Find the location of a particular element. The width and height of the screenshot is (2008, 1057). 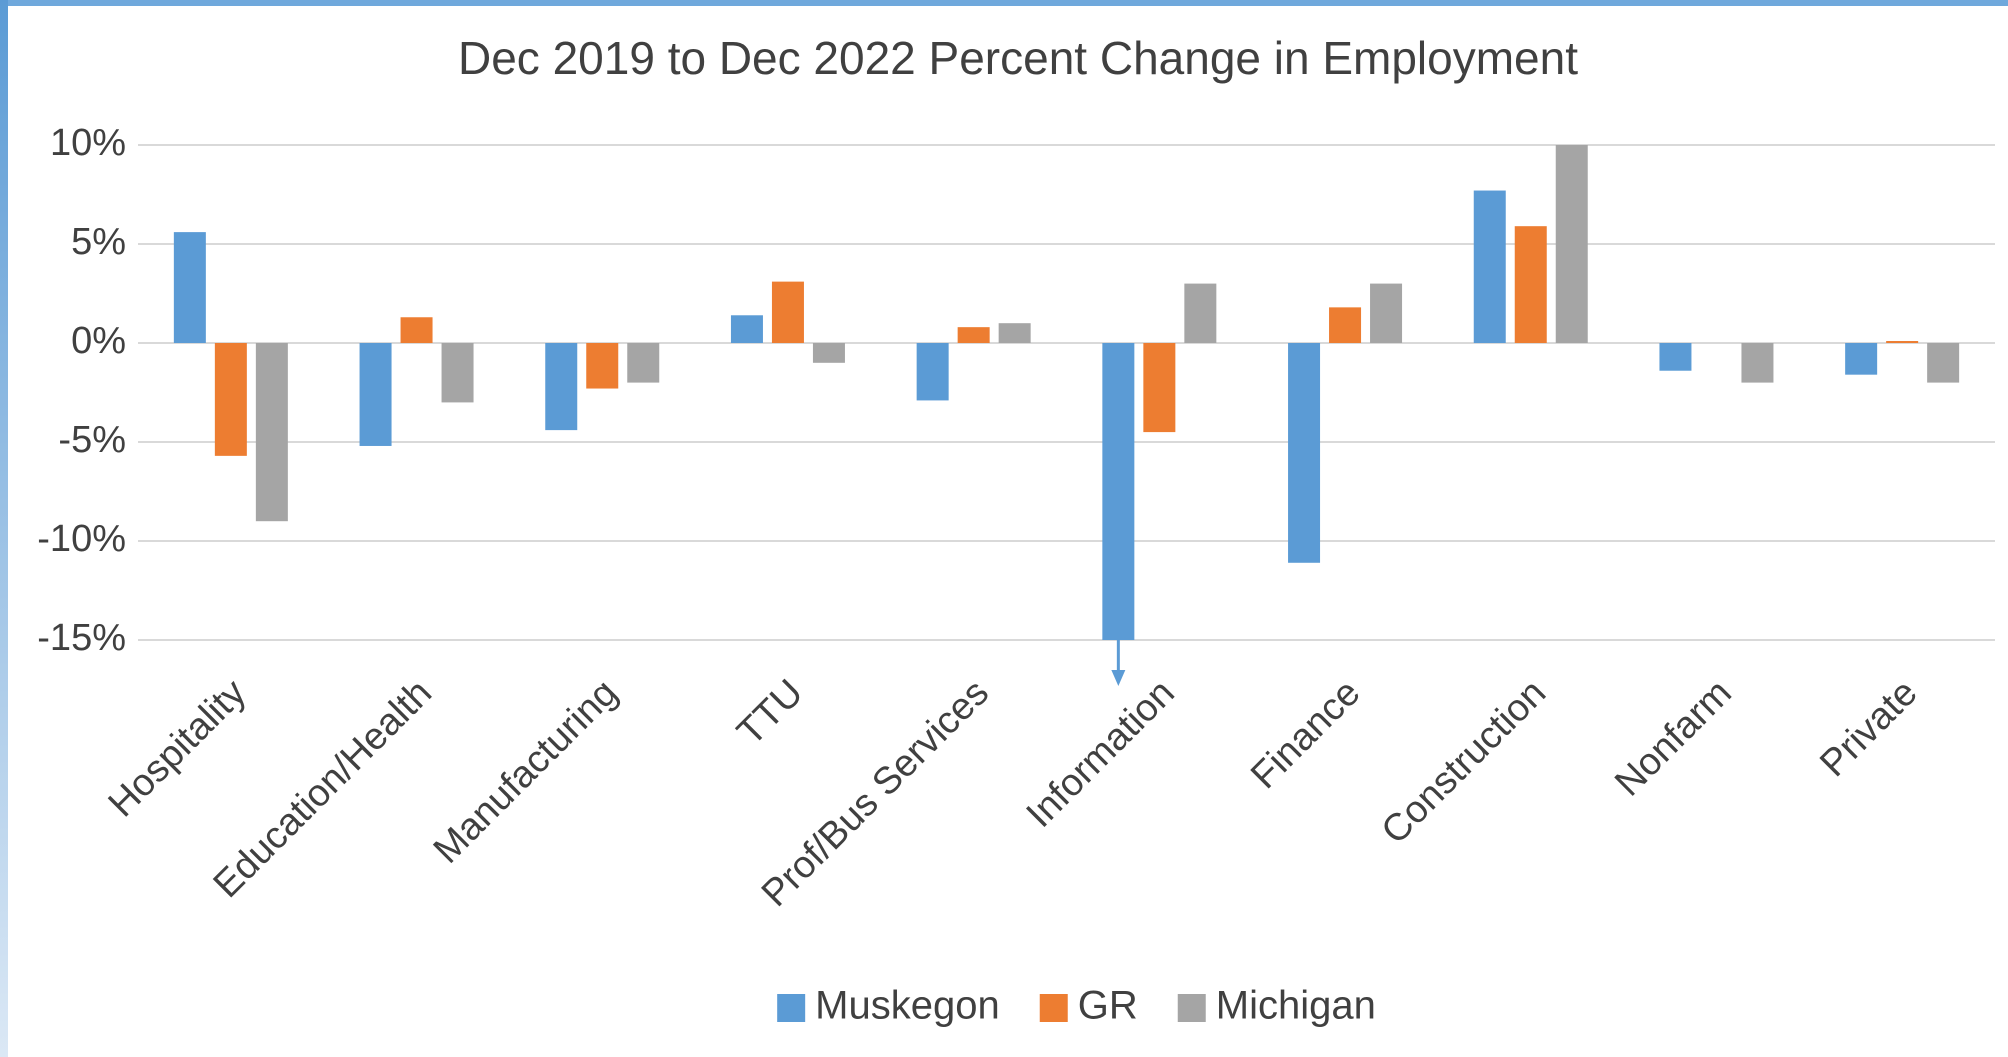

y-tick-label: -15% is located at coordinates (81, 638).